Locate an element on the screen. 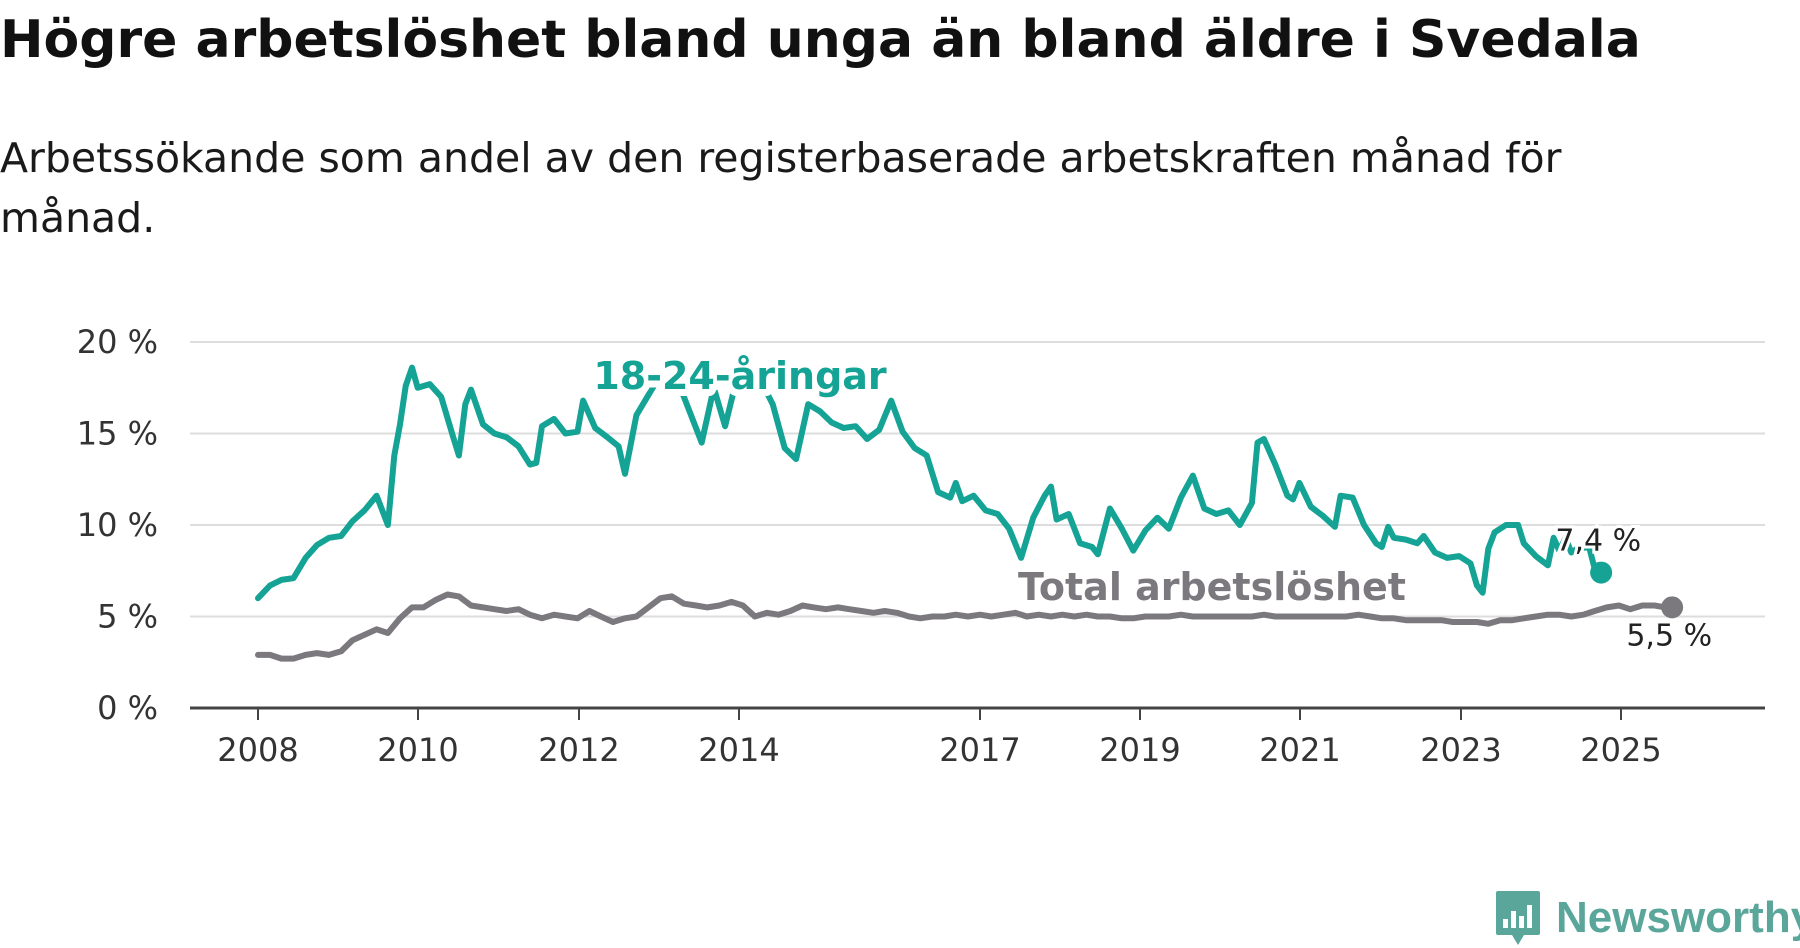 The height and width of the screenshot is (948, 1800). newsworthy-logo: Newsworthy is located at coordinates (1647, 918).